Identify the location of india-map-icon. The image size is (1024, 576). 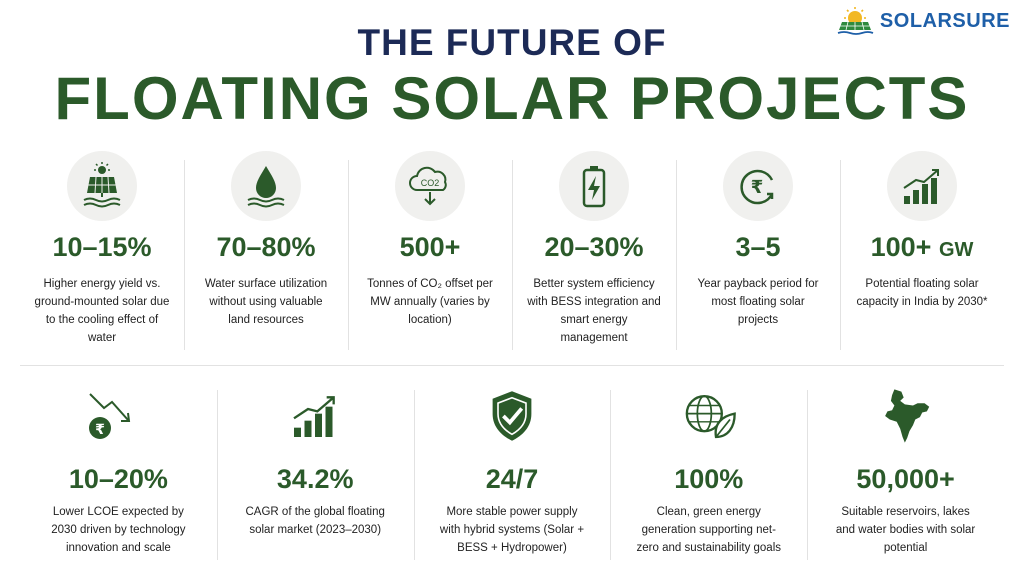
(906, 416).